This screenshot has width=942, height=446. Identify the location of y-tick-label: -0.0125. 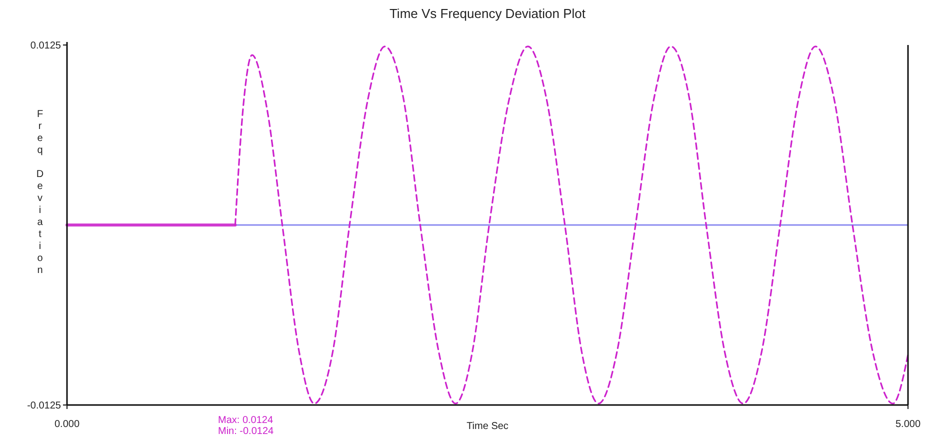
(44, 406).